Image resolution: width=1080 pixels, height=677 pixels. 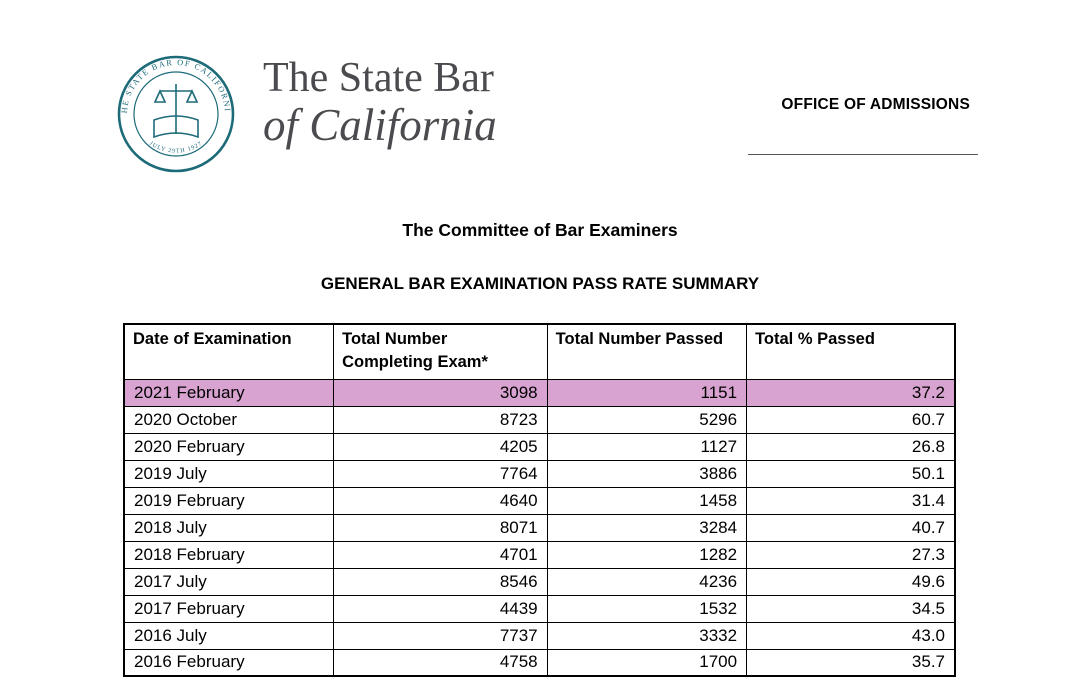 I want to click on pct-passed-cell: 26.8, so click(x=851, y=446).